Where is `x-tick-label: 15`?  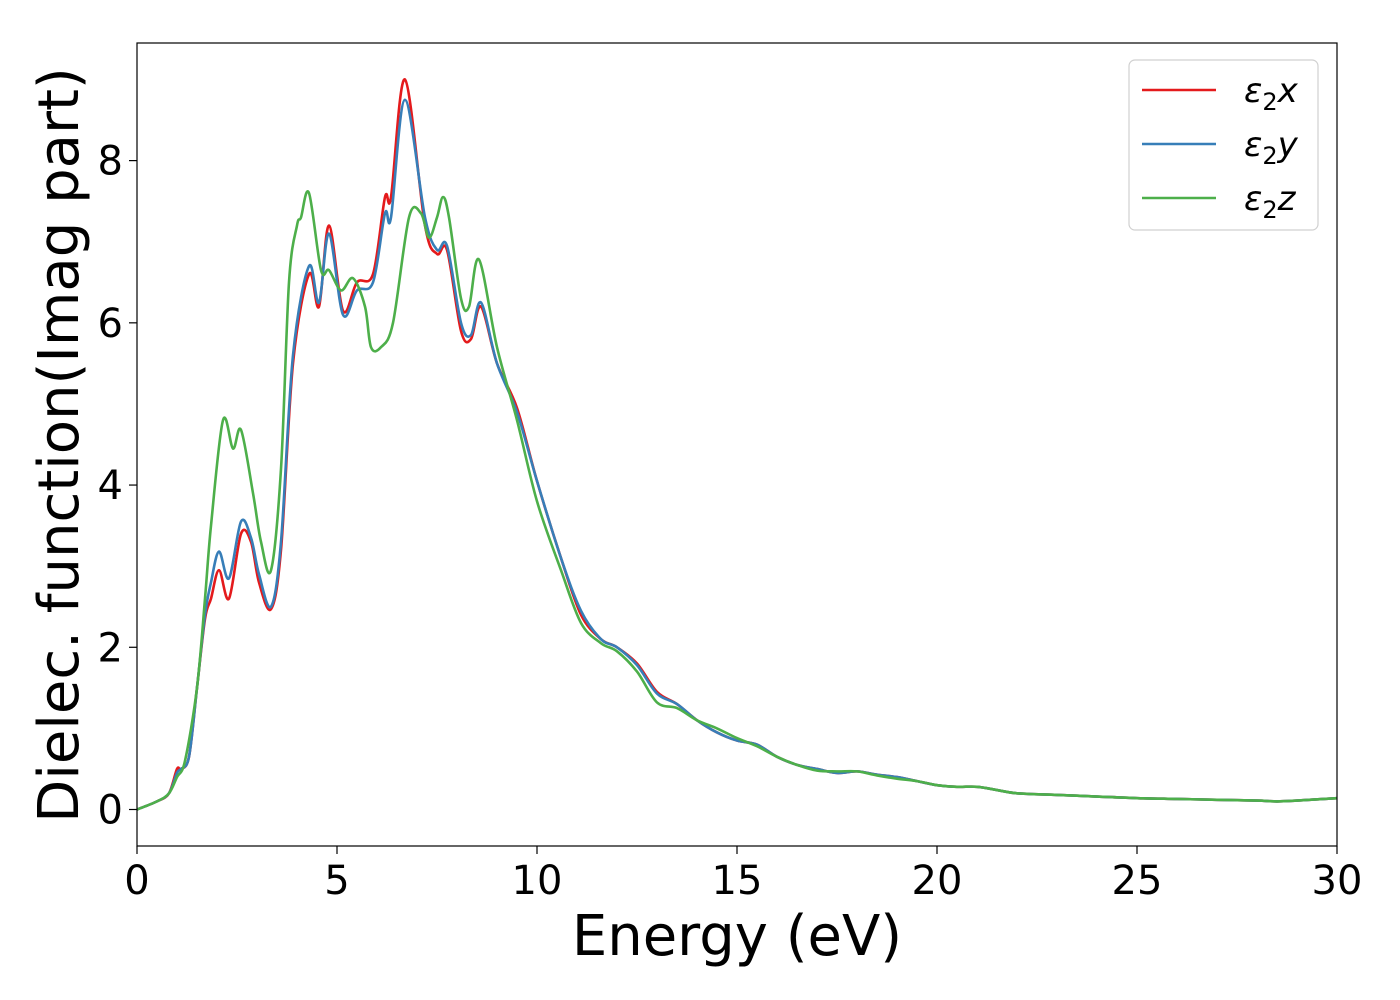
x-tick-label: 15 is located at coordinates (737, 881).